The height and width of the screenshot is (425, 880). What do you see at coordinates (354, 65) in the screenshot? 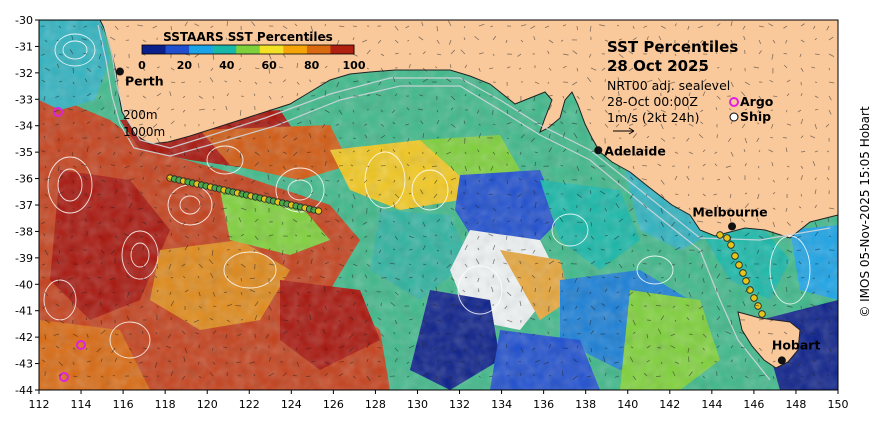
I see `legend-tick-label: 100` at bounding box center [354, 65].